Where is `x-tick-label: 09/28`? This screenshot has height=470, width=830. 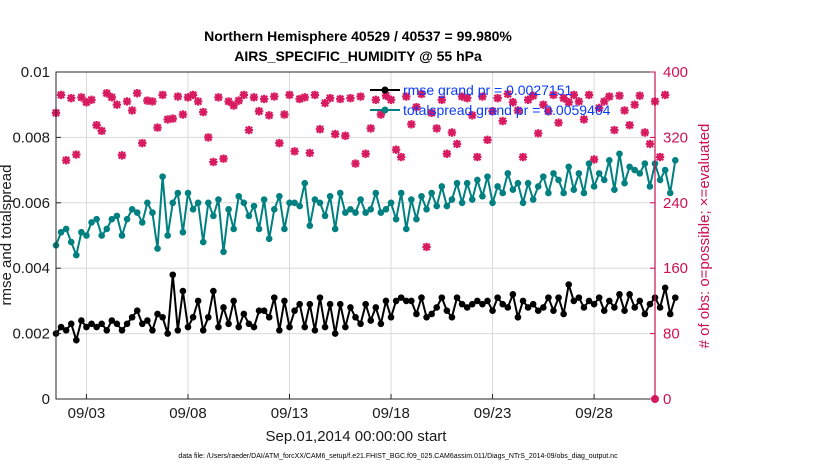
x-tick-label: 09/28 is located at coordinates (594, 413).